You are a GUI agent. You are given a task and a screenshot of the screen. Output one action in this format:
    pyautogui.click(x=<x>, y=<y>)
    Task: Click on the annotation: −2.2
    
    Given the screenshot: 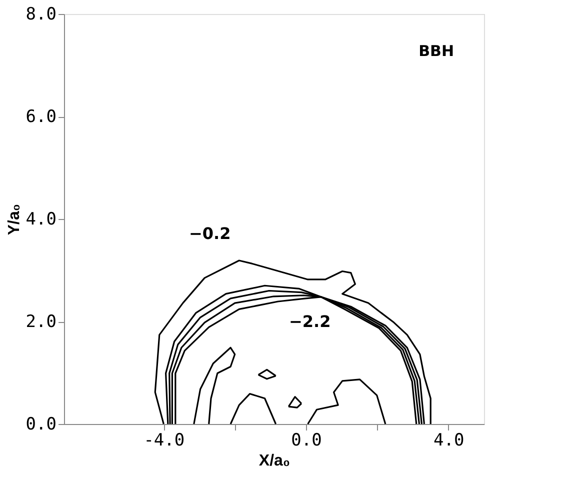 What is the action you would take?
    pyautogui.click(x=310, y=321)
    